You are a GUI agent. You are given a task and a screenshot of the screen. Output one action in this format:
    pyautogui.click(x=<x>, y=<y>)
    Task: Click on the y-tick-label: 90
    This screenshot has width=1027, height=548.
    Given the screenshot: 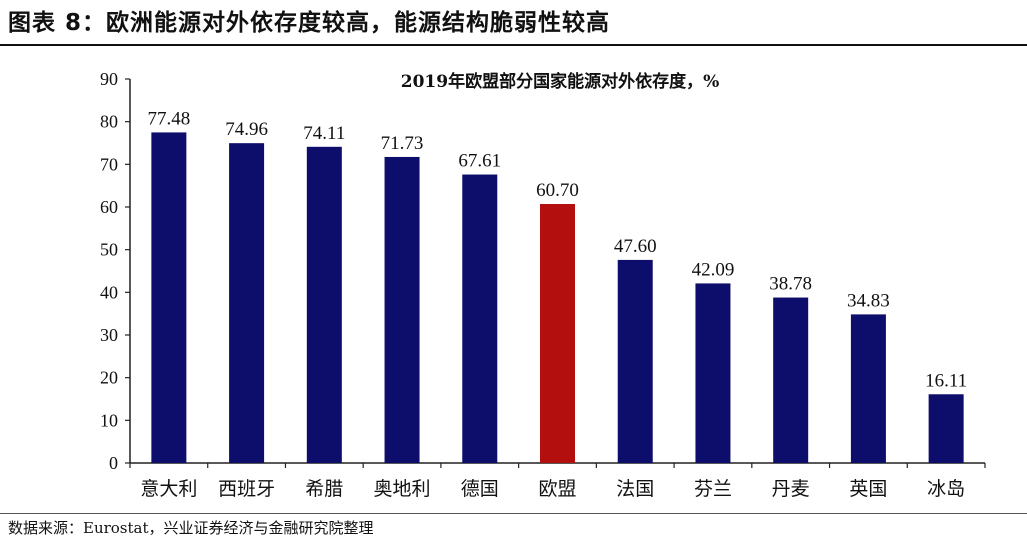 What is the action you would take?
    pyautogui.click(x=109, y=79)
    